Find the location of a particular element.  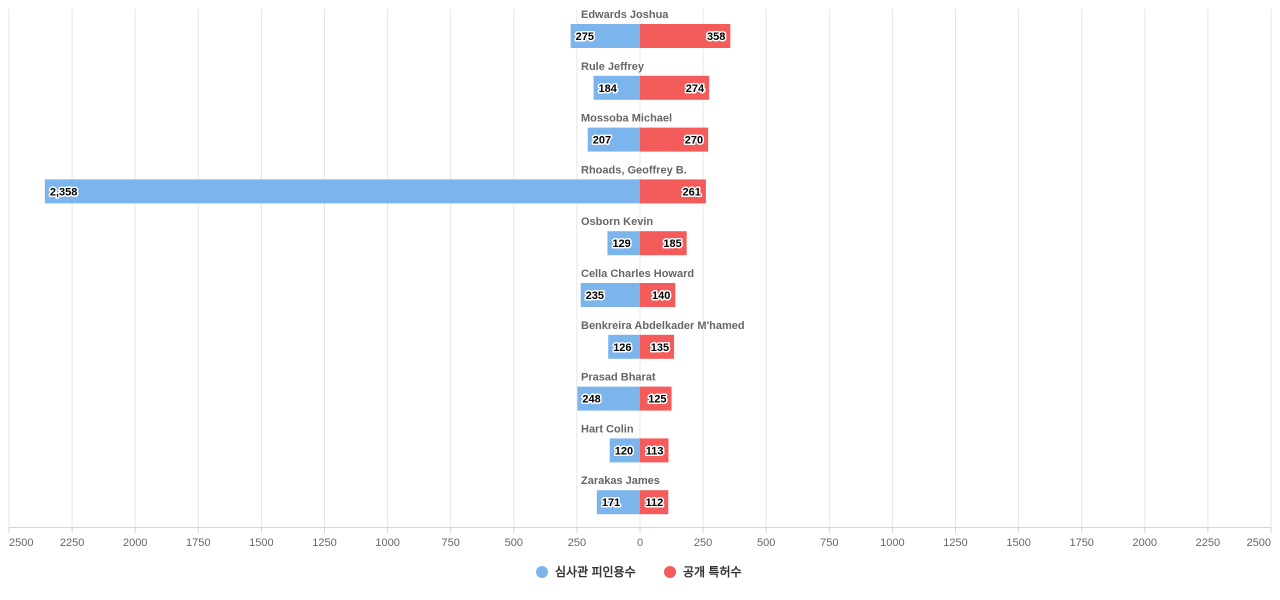

legend: 심사관 피인용수 공개 특허수 is located at coordinates (639, 571).